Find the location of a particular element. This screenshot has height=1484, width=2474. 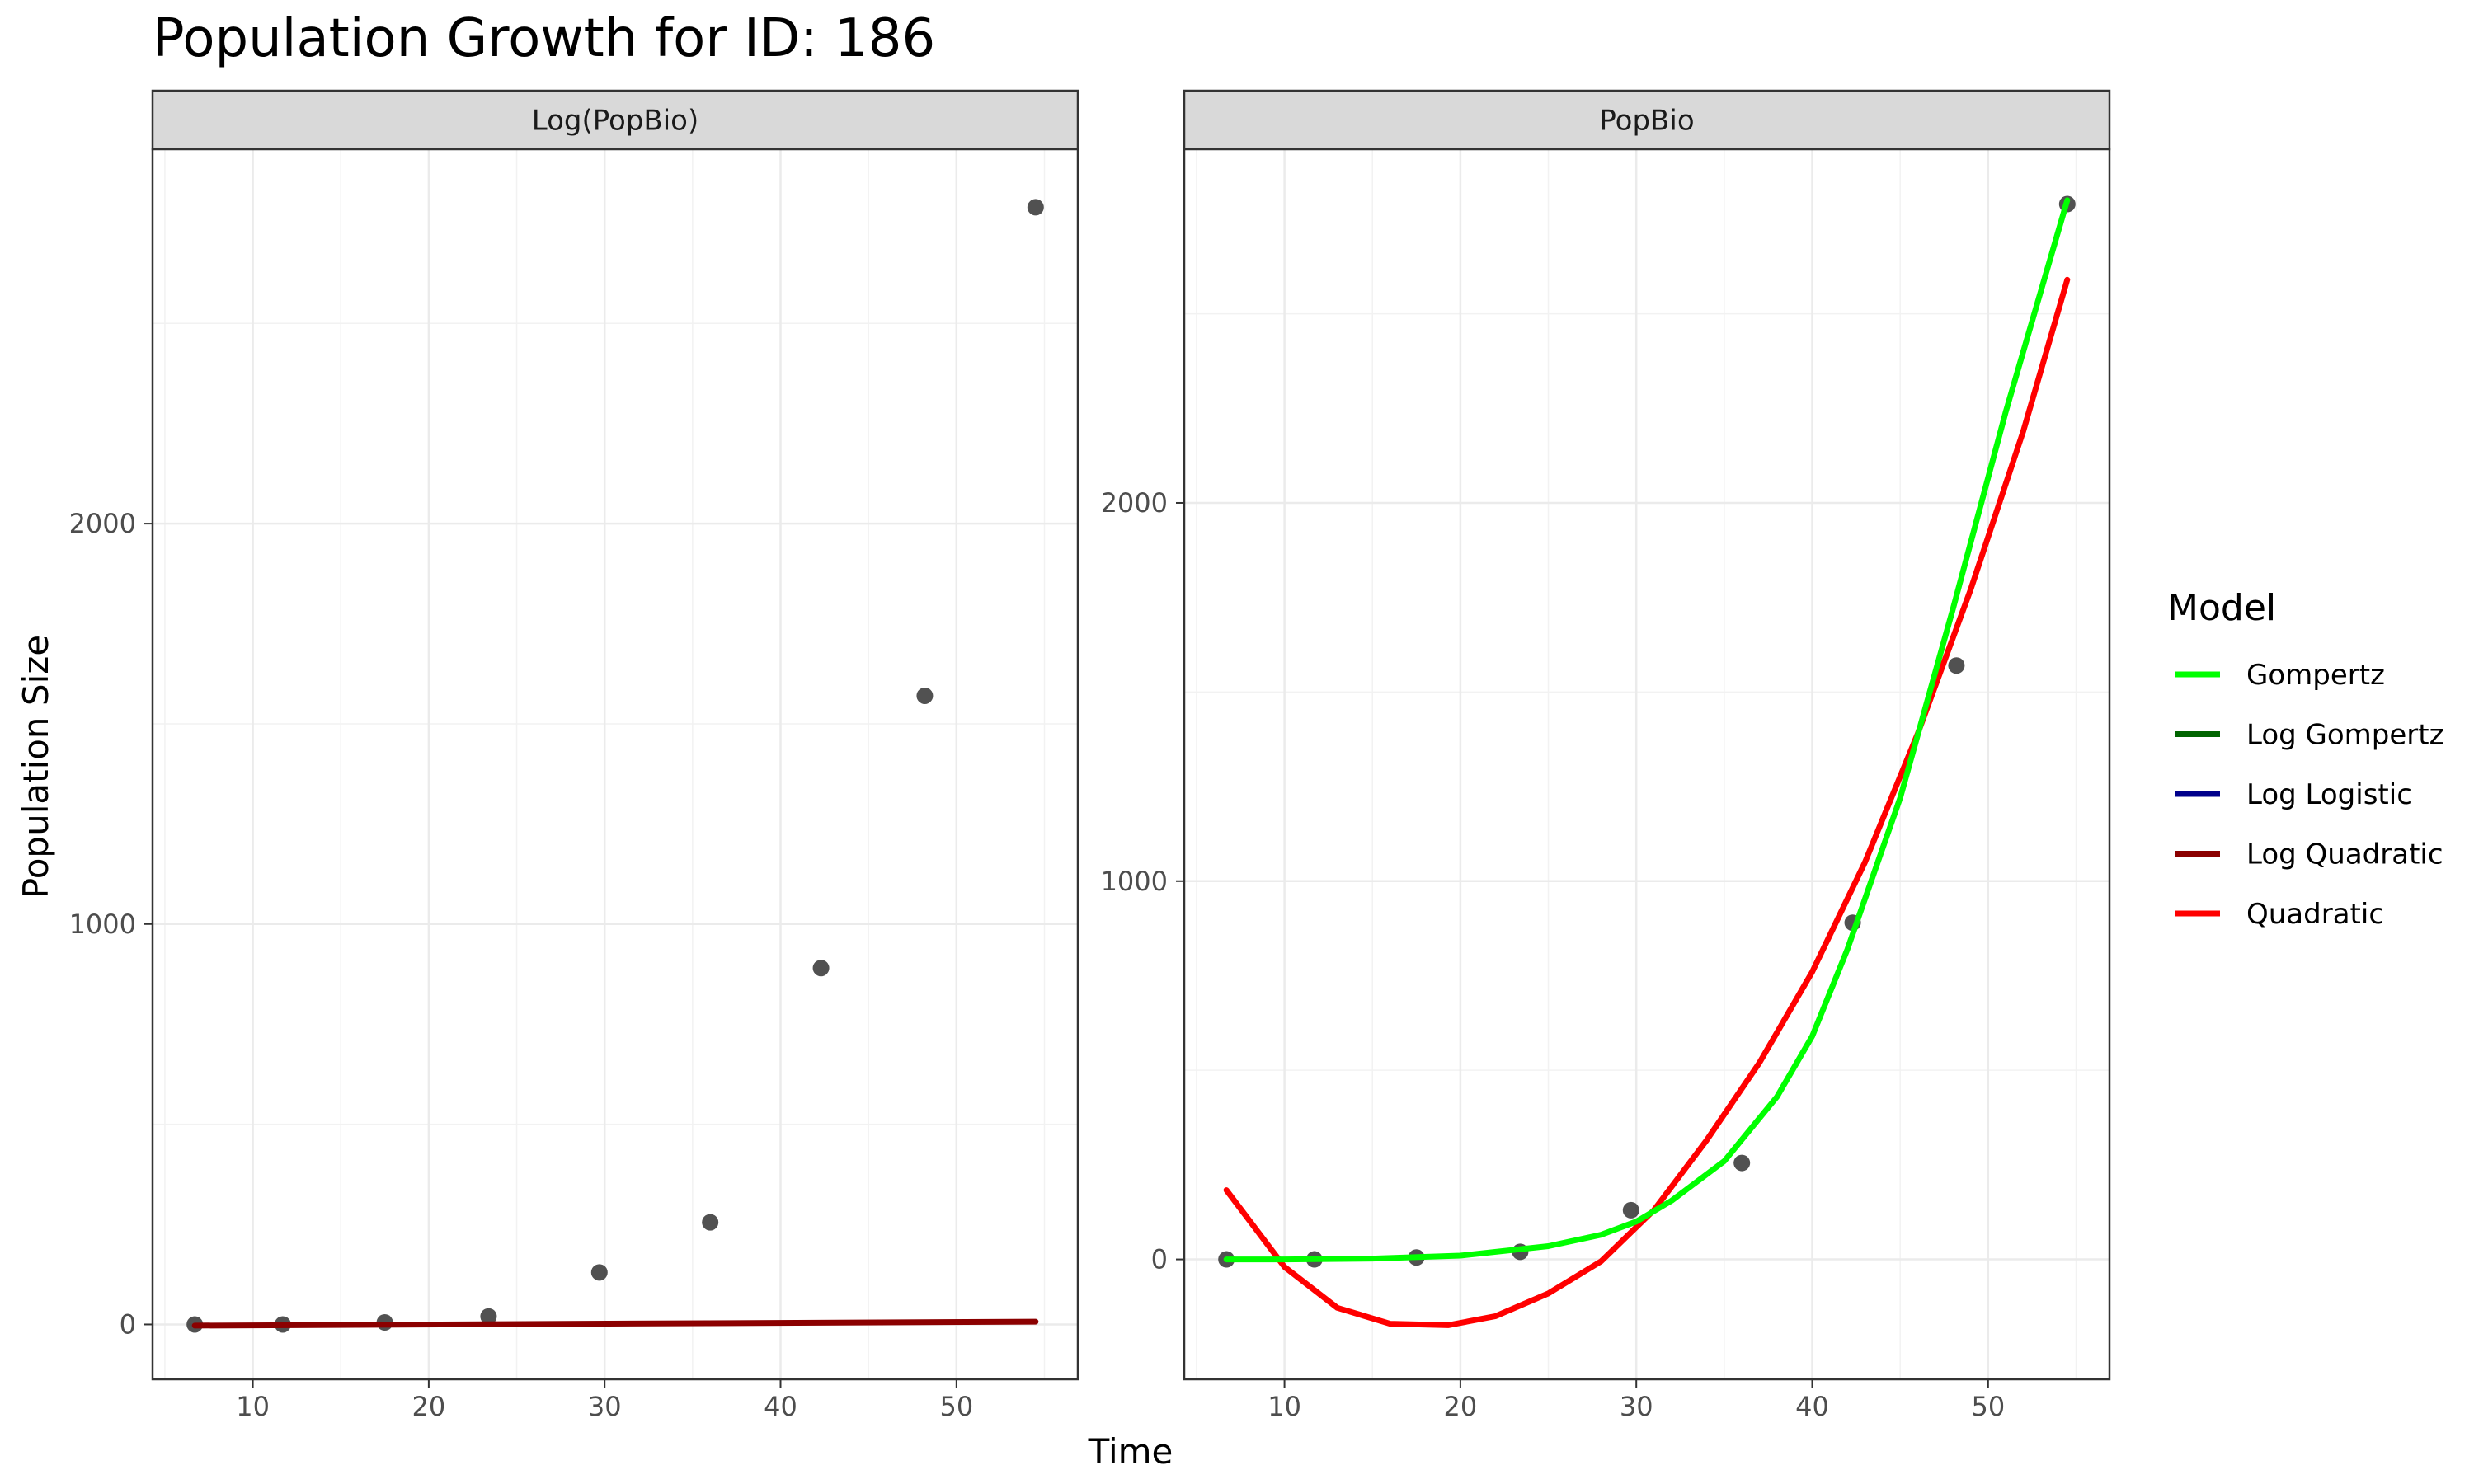

legend-title: Model is located at coordinates (2221, 608).